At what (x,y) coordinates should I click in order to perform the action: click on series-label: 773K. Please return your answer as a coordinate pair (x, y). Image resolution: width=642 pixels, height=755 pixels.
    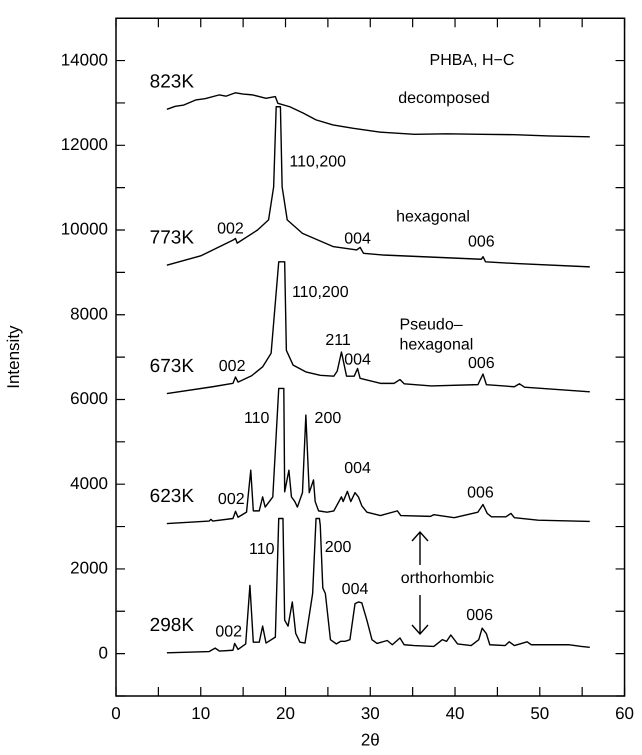
    Looking at the image, I should click on (172, 237).